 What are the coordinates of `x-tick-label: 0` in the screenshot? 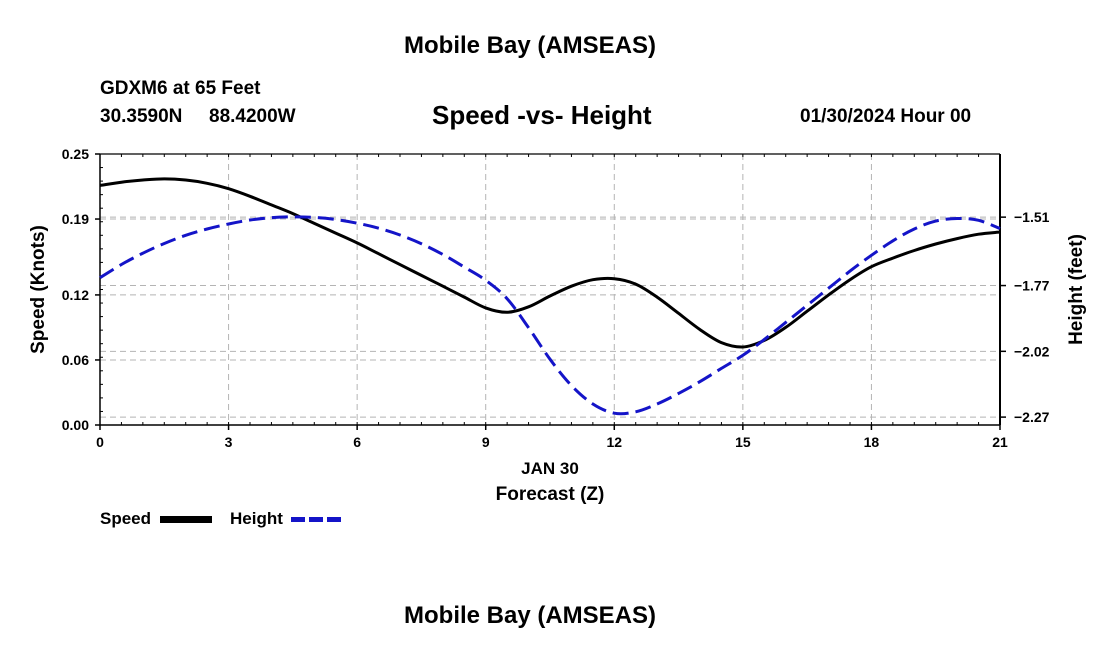 It's located at (100, 442).